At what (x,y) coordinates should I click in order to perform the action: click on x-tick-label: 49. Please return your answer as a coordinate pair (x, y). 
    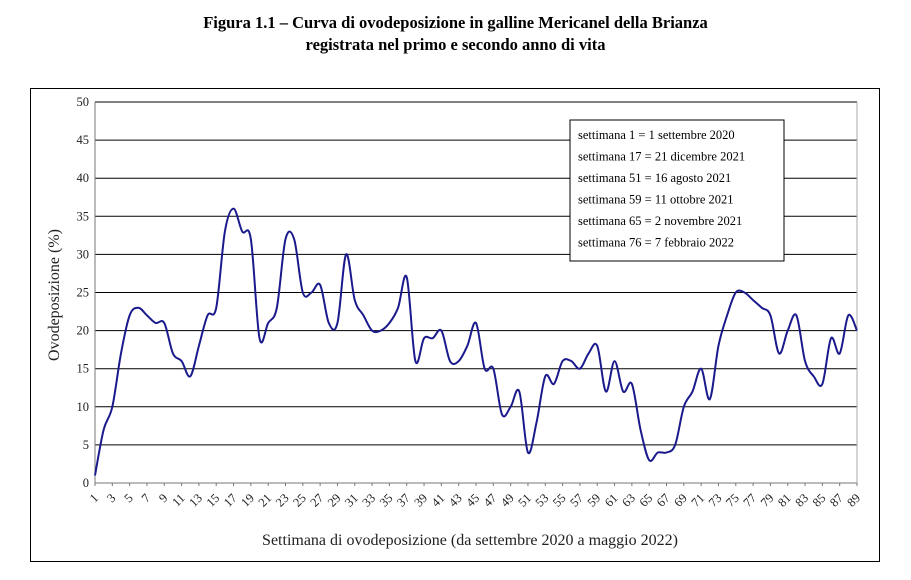
    Looking at the image, I should click on (507, 500).